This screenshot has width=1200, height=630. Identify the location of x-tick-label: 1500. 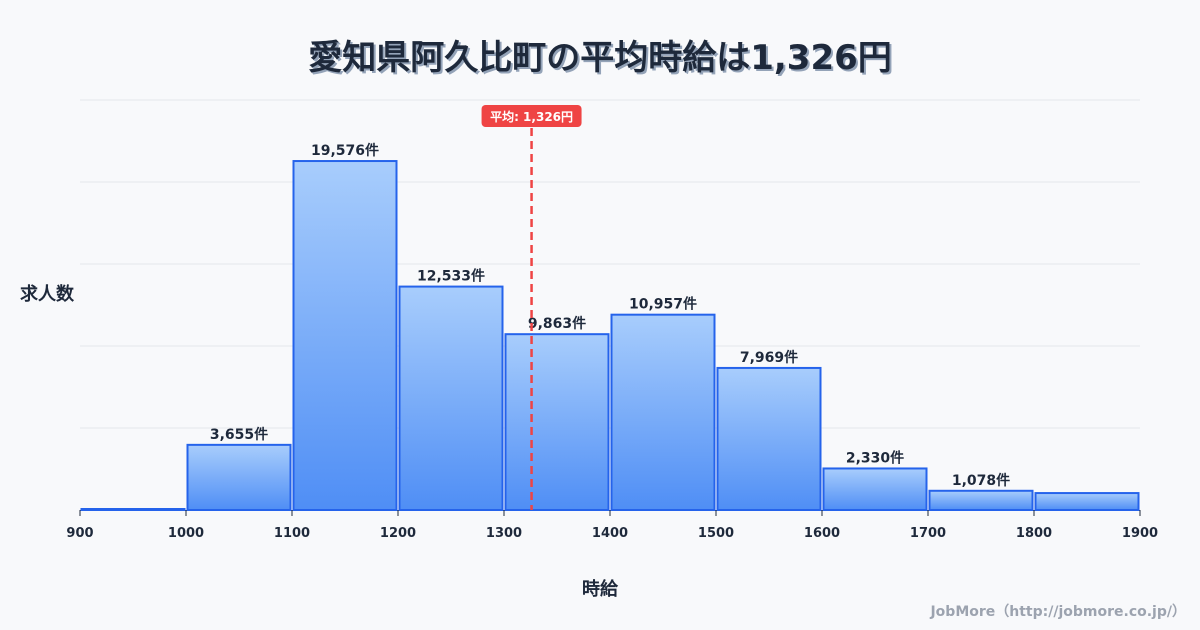
(716, 533).